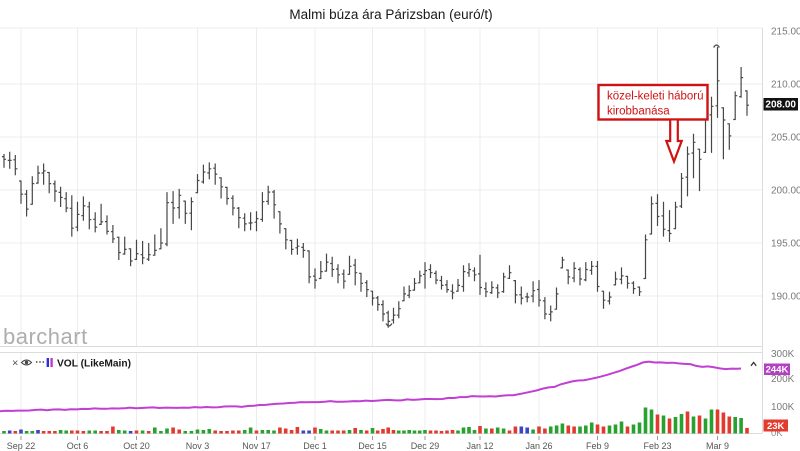  I want to click on svg-text: Dec 15, so click(372, 446).